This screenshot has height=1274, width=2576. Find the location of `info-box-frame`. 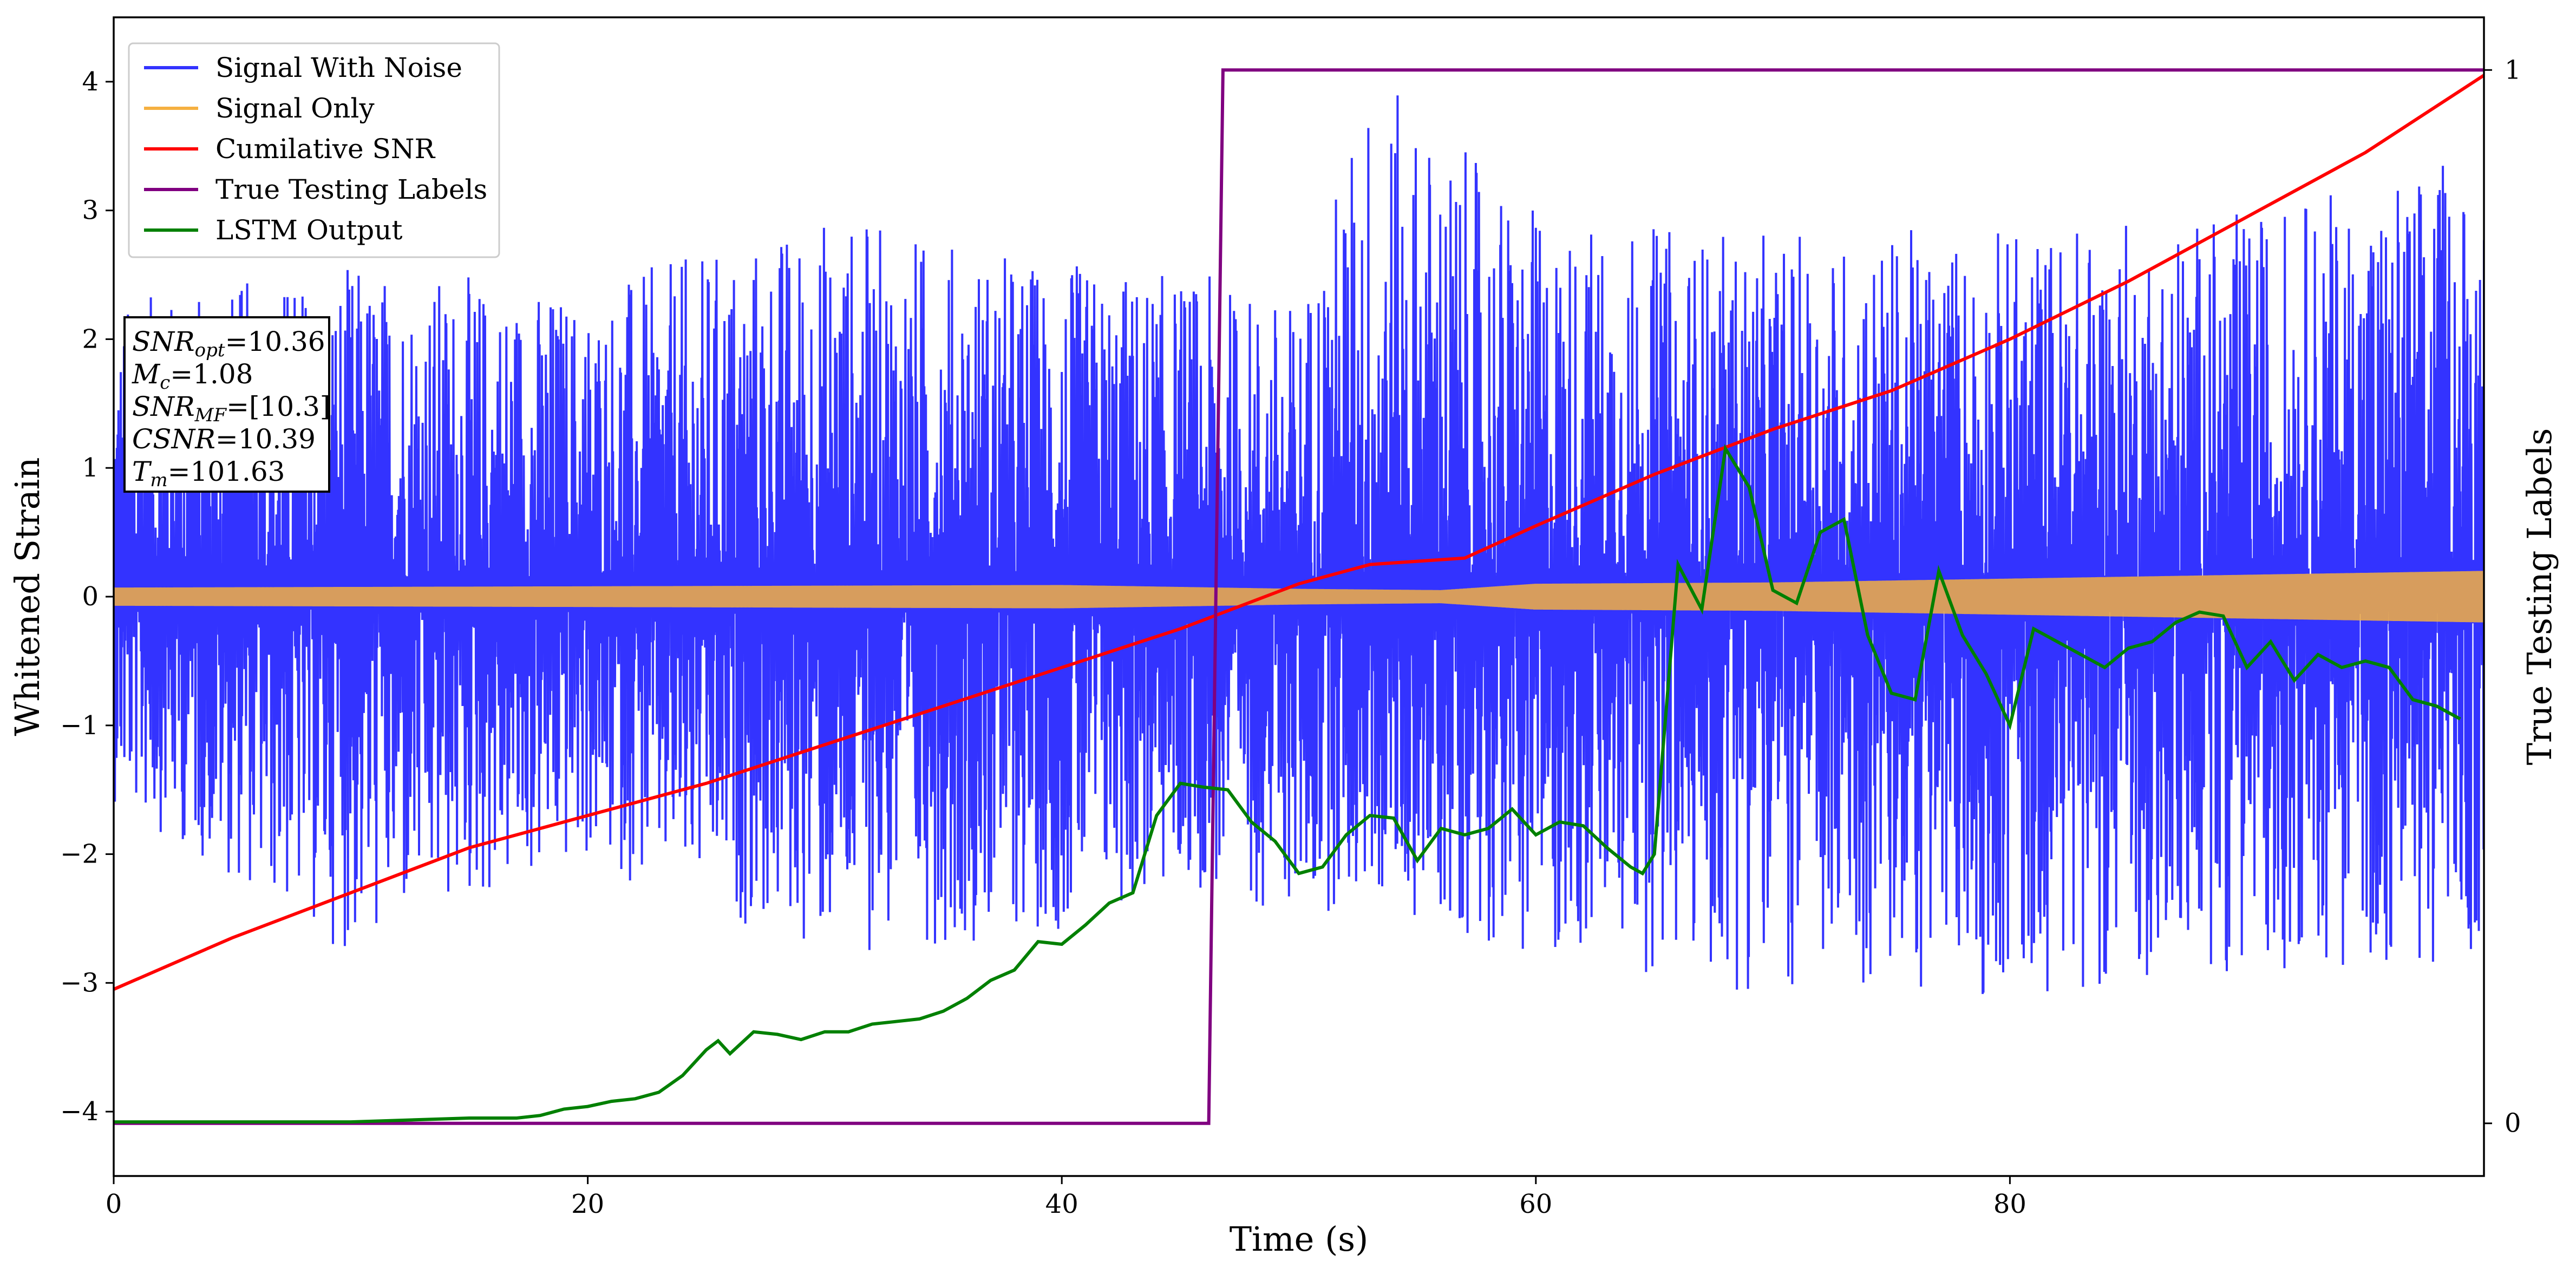

info-box-frame is located at coordinates (227, 404).